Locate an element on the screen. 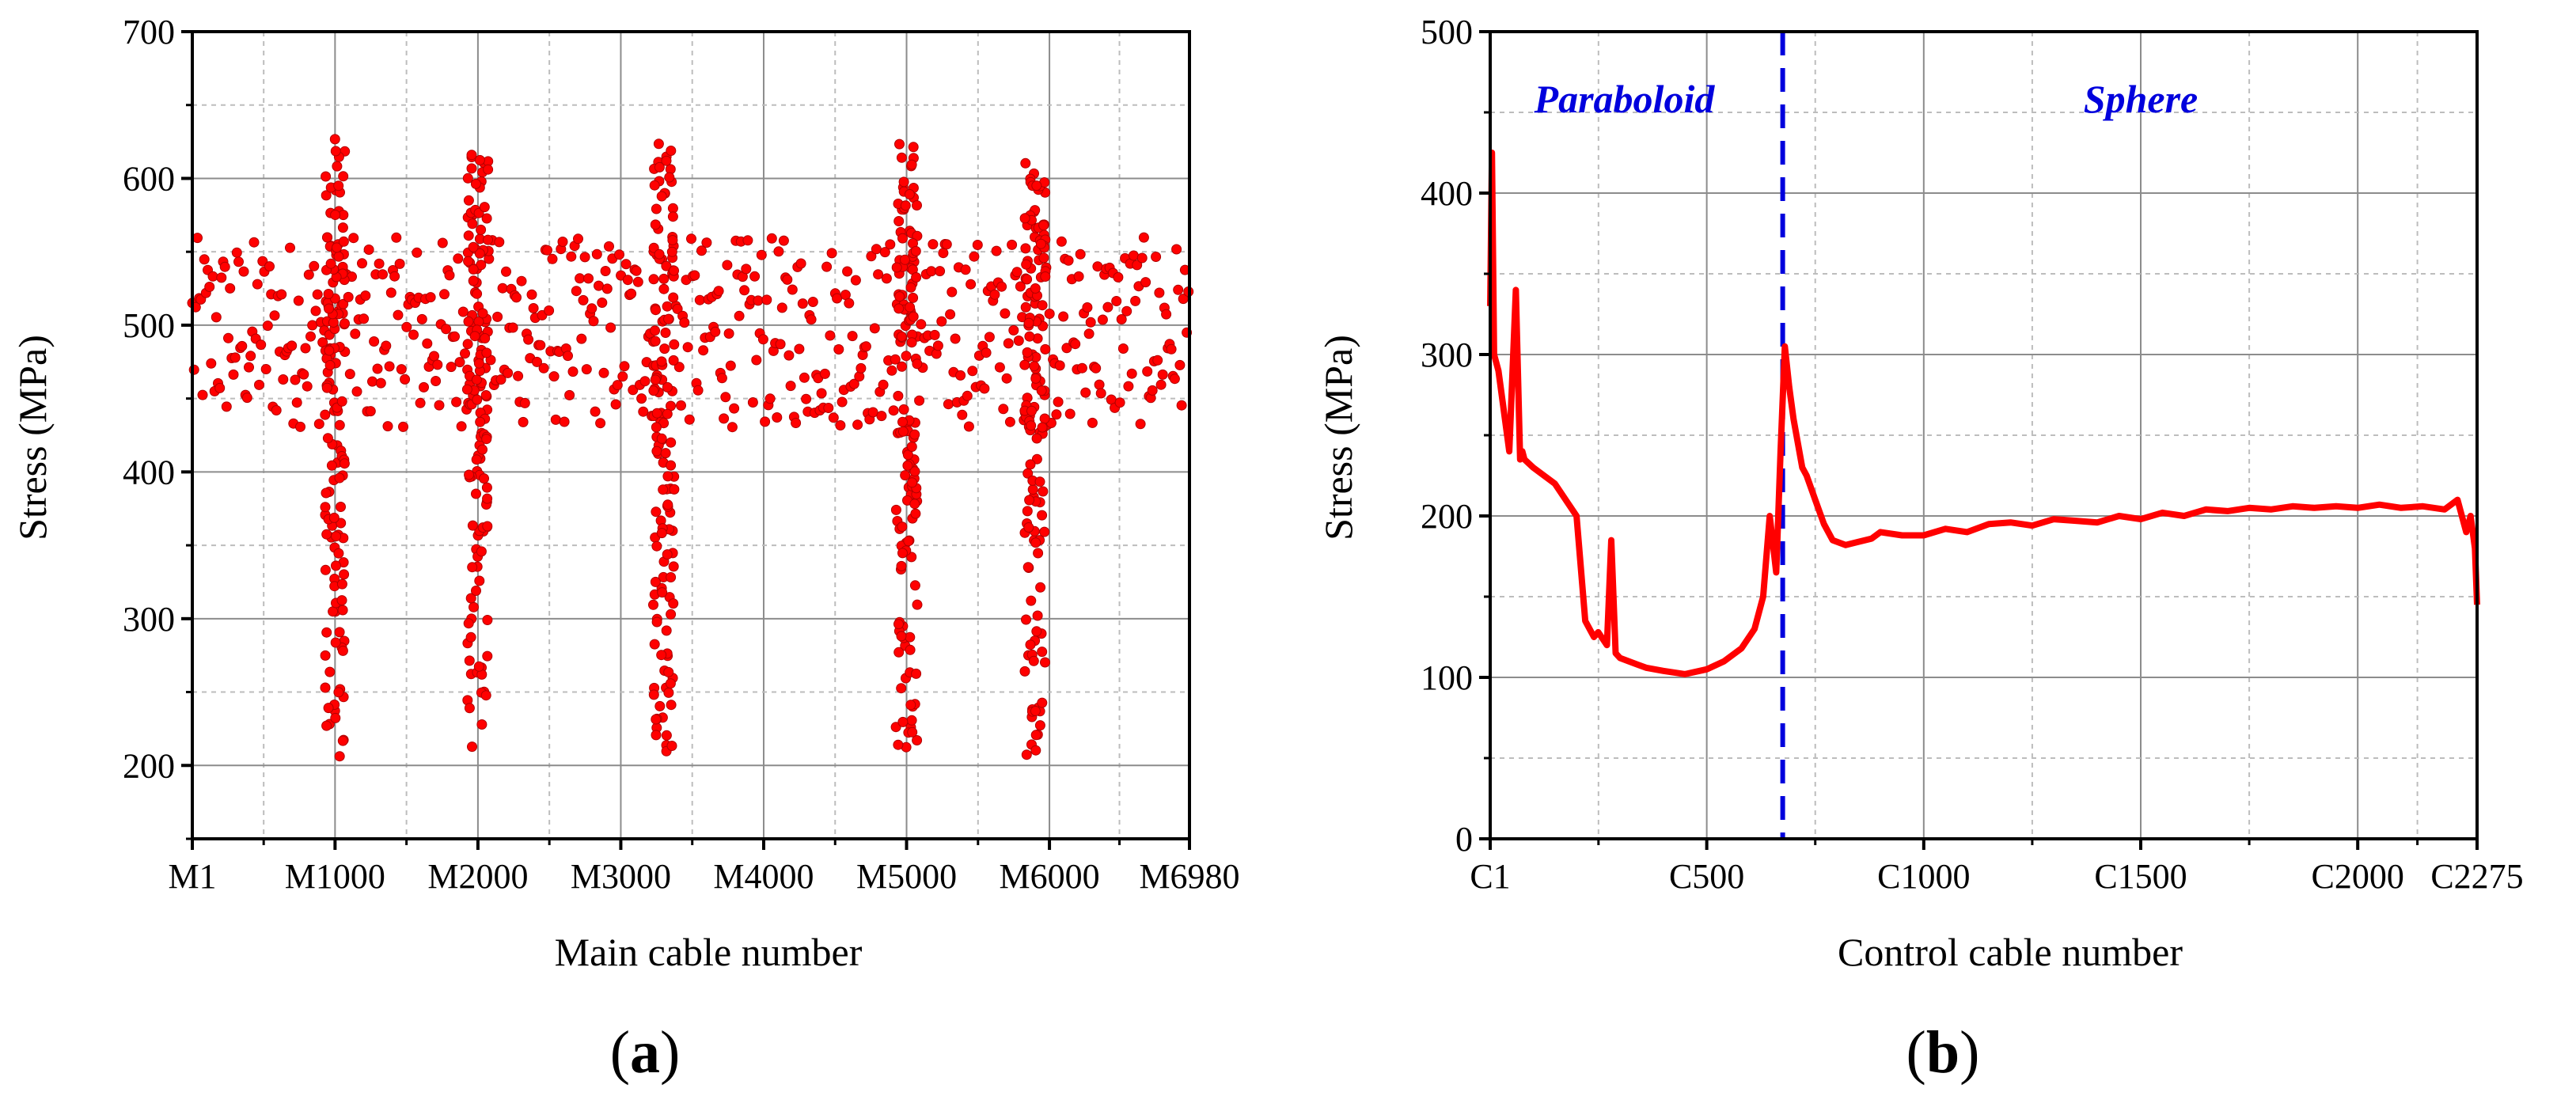 This screenshot has height=1096, width=2576. panel-b-y-tick-labels: 0 100 200 300 400 500 is located at coordinates (1447, 436).